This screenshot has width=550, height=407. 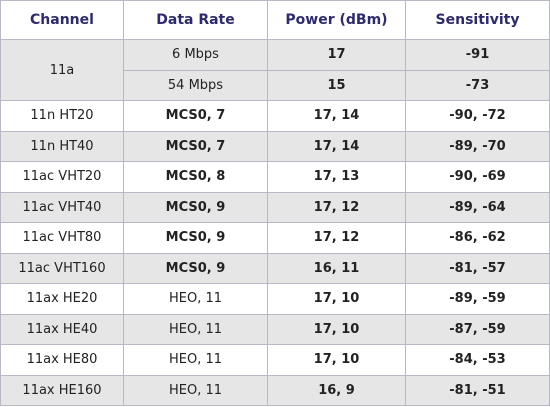 What do you see at coordinates (477, 268) in the screenshot?
I see `sensitivity-cell: -81, -57` at bounding box center [477, 268].